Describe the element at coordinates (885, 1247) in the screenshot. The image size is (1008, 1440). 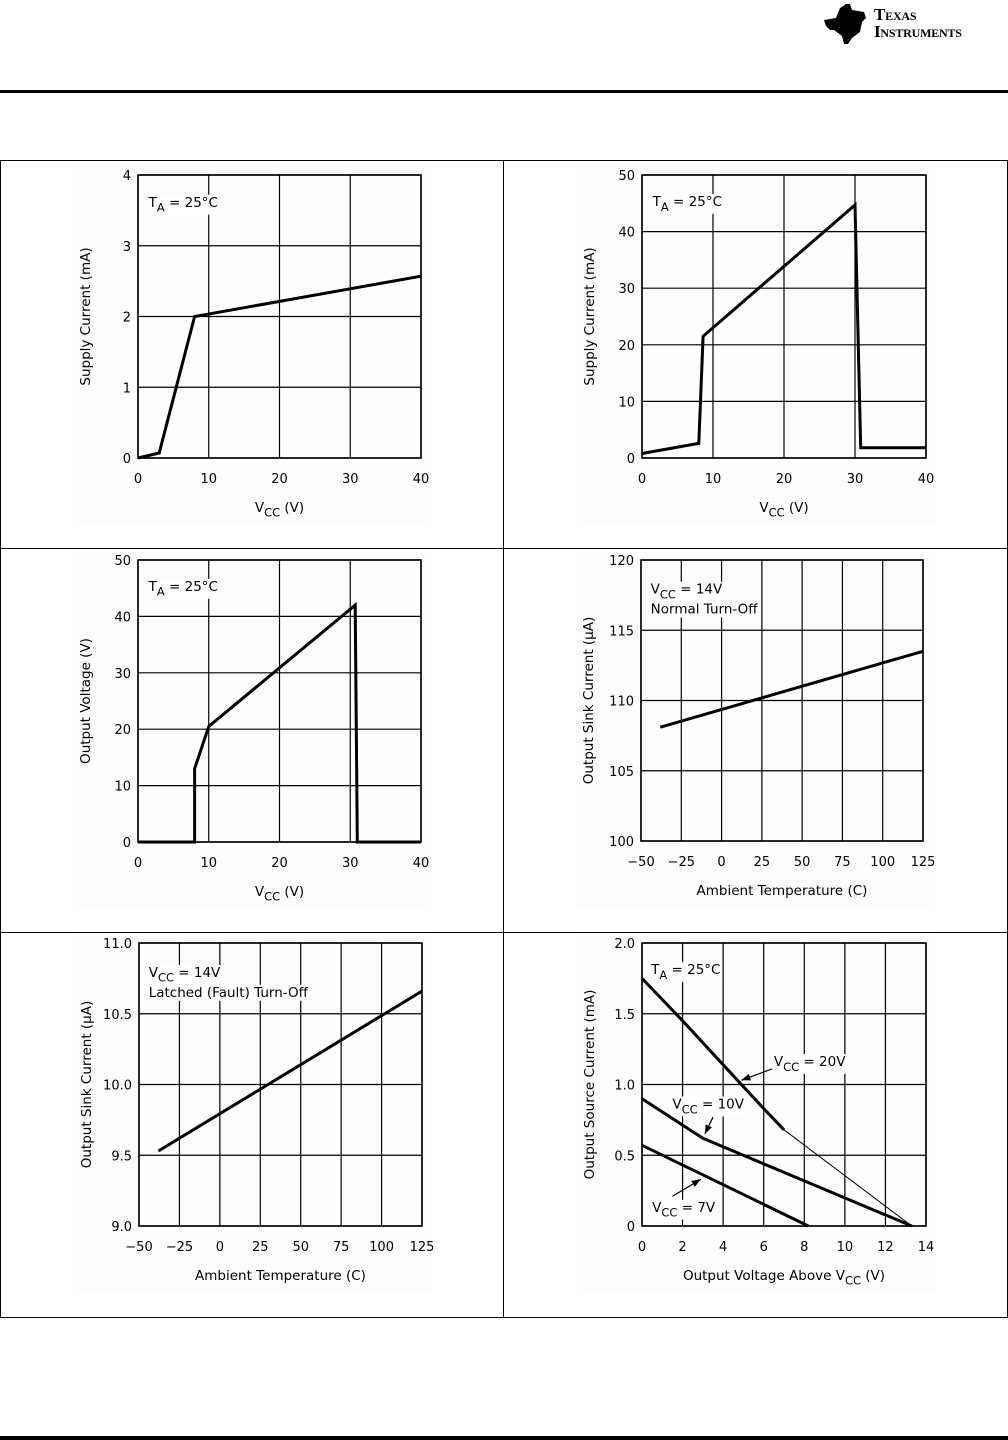
I see `x-tick-label: 12` at that location.